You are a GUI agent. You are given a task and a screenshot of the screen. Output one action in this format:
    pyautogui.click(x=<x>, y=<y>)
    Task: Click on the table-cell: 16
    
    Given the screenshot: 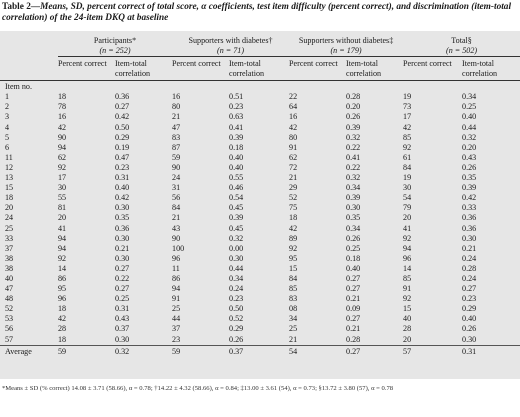 What is the action you would take?
    pyautogui.click(x=62, y=117)
    